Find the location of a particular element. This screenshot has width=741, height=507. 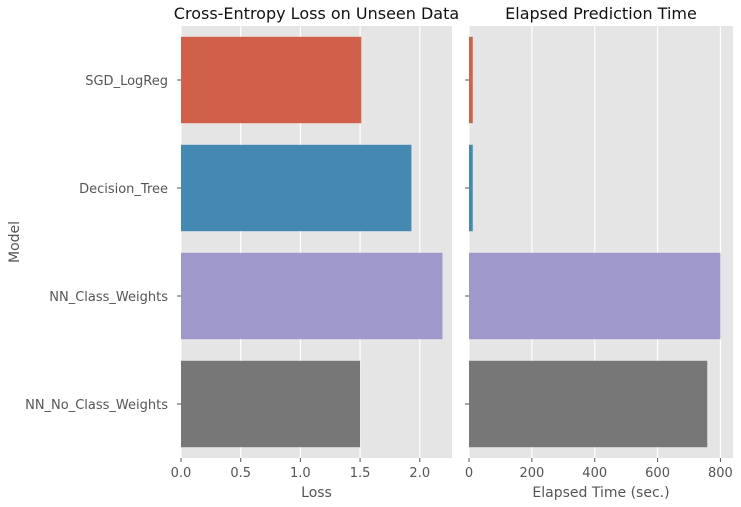

loss-chart-title: Cross-Entropy Loss on Unseen Data is located at coordinates (316, 13).